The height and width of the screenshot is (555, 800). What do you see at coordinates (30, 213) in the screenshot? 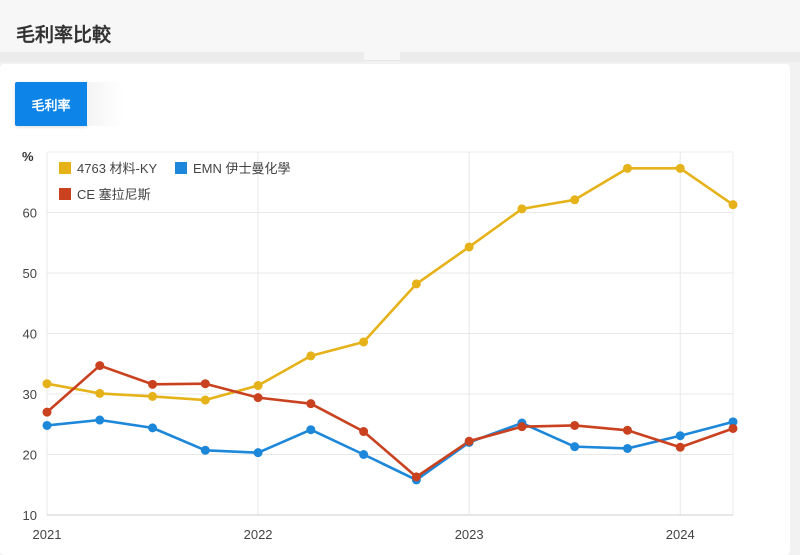
I see `y-tick-label: 60` at bounding box center [30, 213].